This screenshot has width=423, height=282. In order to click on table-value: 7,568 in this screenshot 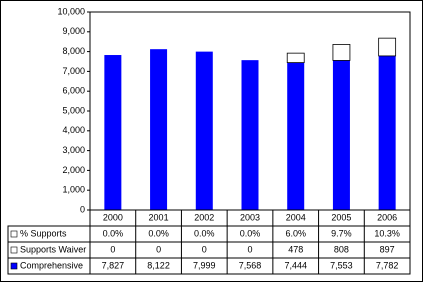, I will do `click(250, 265)`.